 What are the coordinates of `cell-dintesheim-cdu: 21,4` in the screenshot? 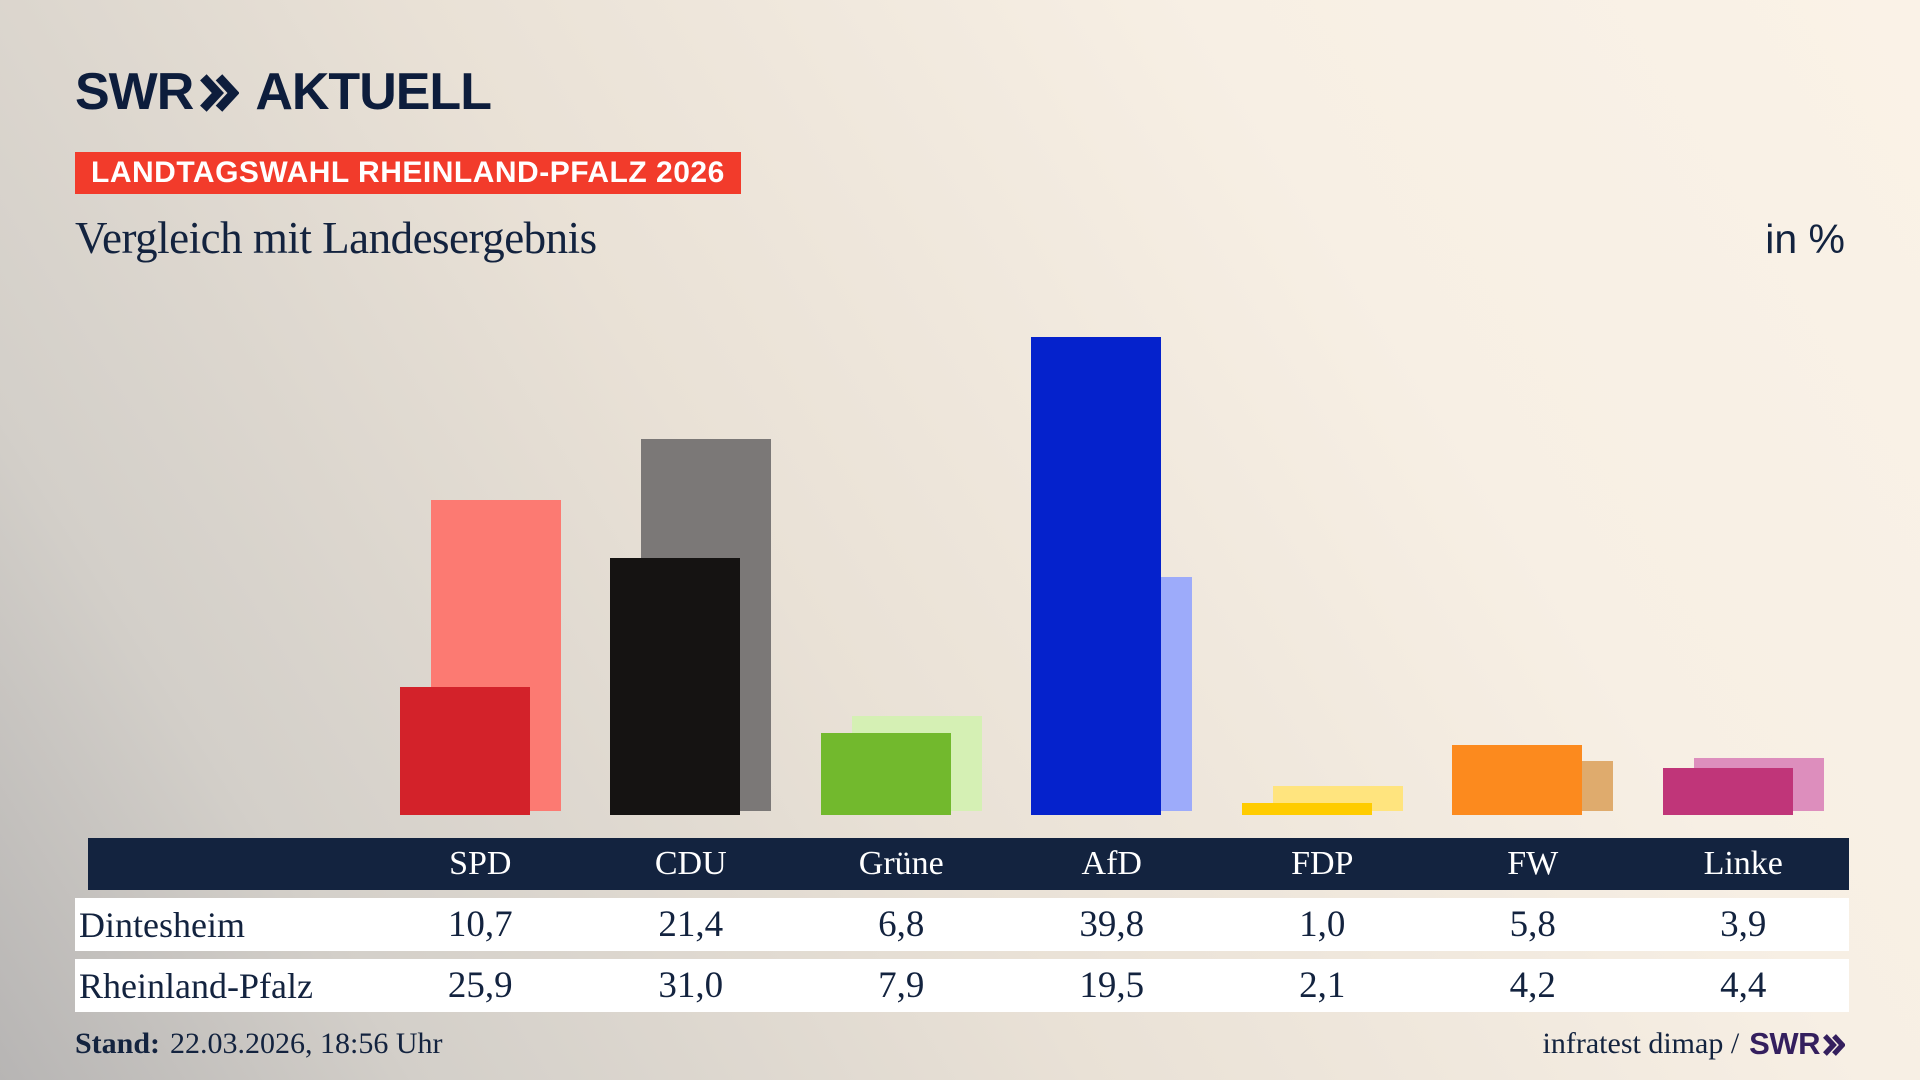 It's located at (691, 924).